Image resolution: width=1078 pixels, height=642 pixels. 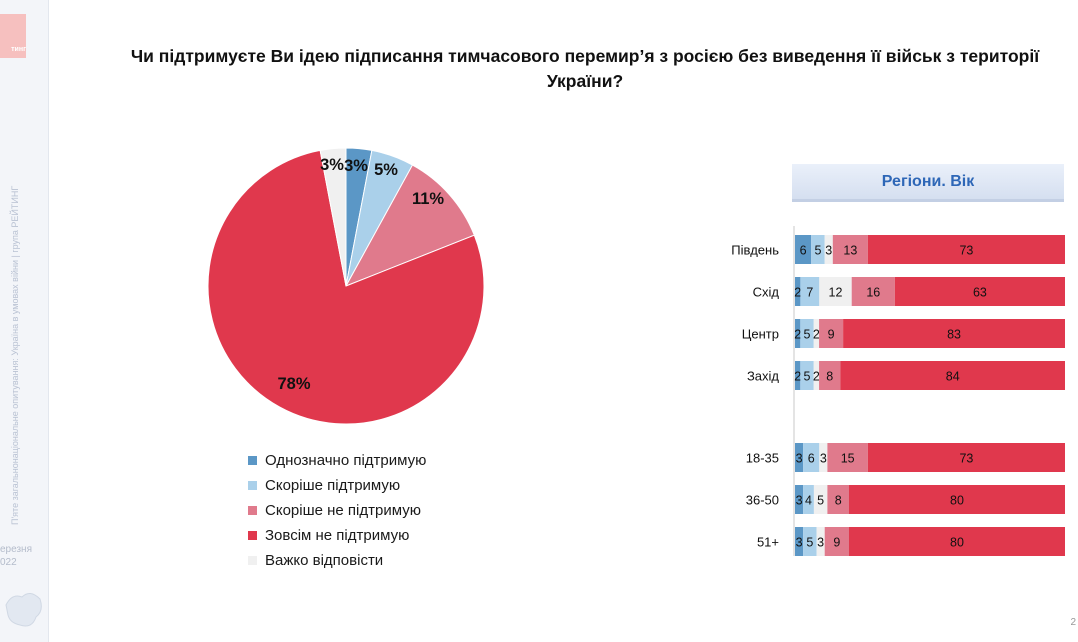 I want to click on bar-segment-label: 84, so click(x=953, y=377).